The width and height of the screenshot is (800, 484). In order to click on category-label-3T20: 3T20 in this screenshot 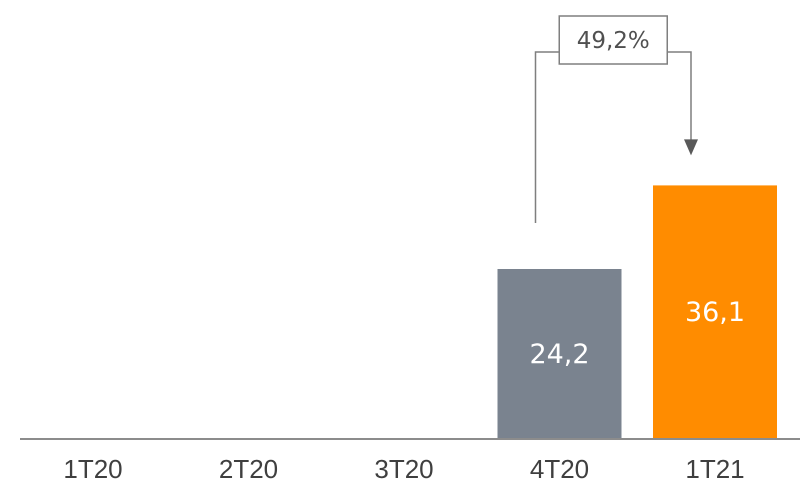, I will do `click(403, 469)`.